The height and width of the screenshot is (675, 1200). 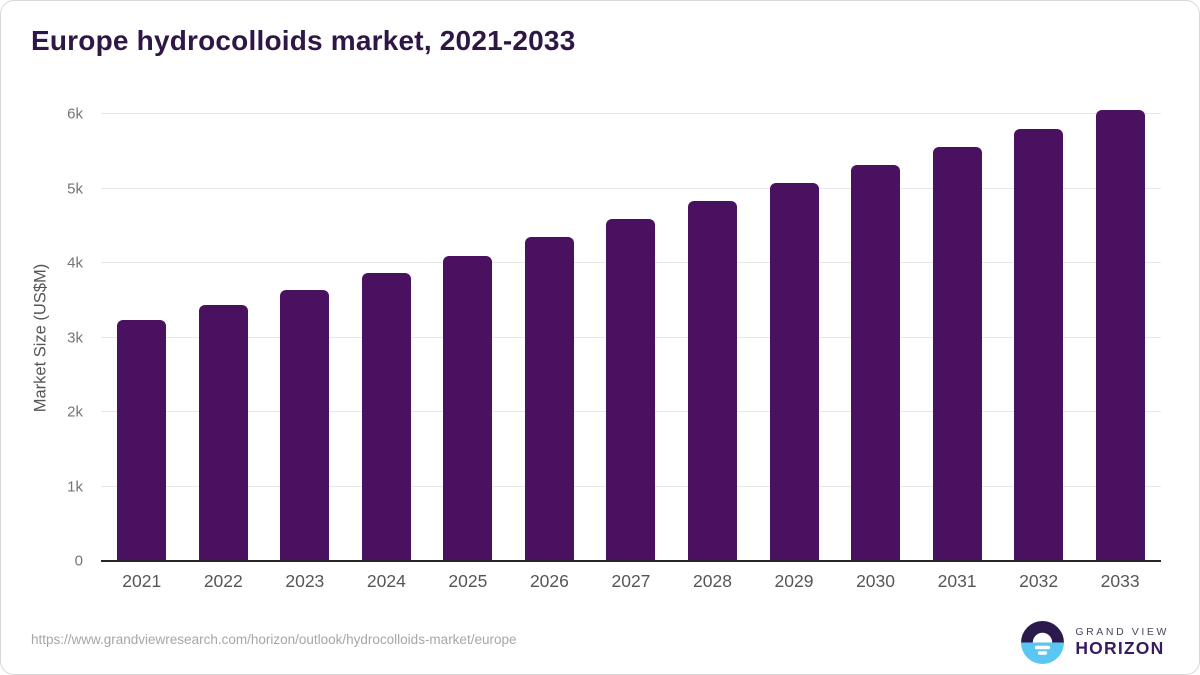 What do you see at coordinates (794, 581) in the screenshot?
I see `x-tick-label-2029: 2029` at bounding box center [794, 581].